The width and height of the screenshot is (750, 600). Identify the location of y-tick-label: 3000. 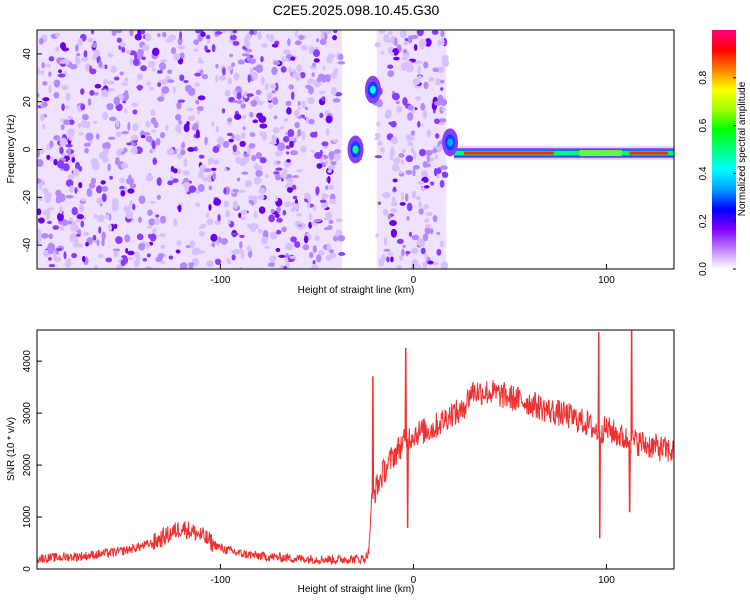
(27, 413).